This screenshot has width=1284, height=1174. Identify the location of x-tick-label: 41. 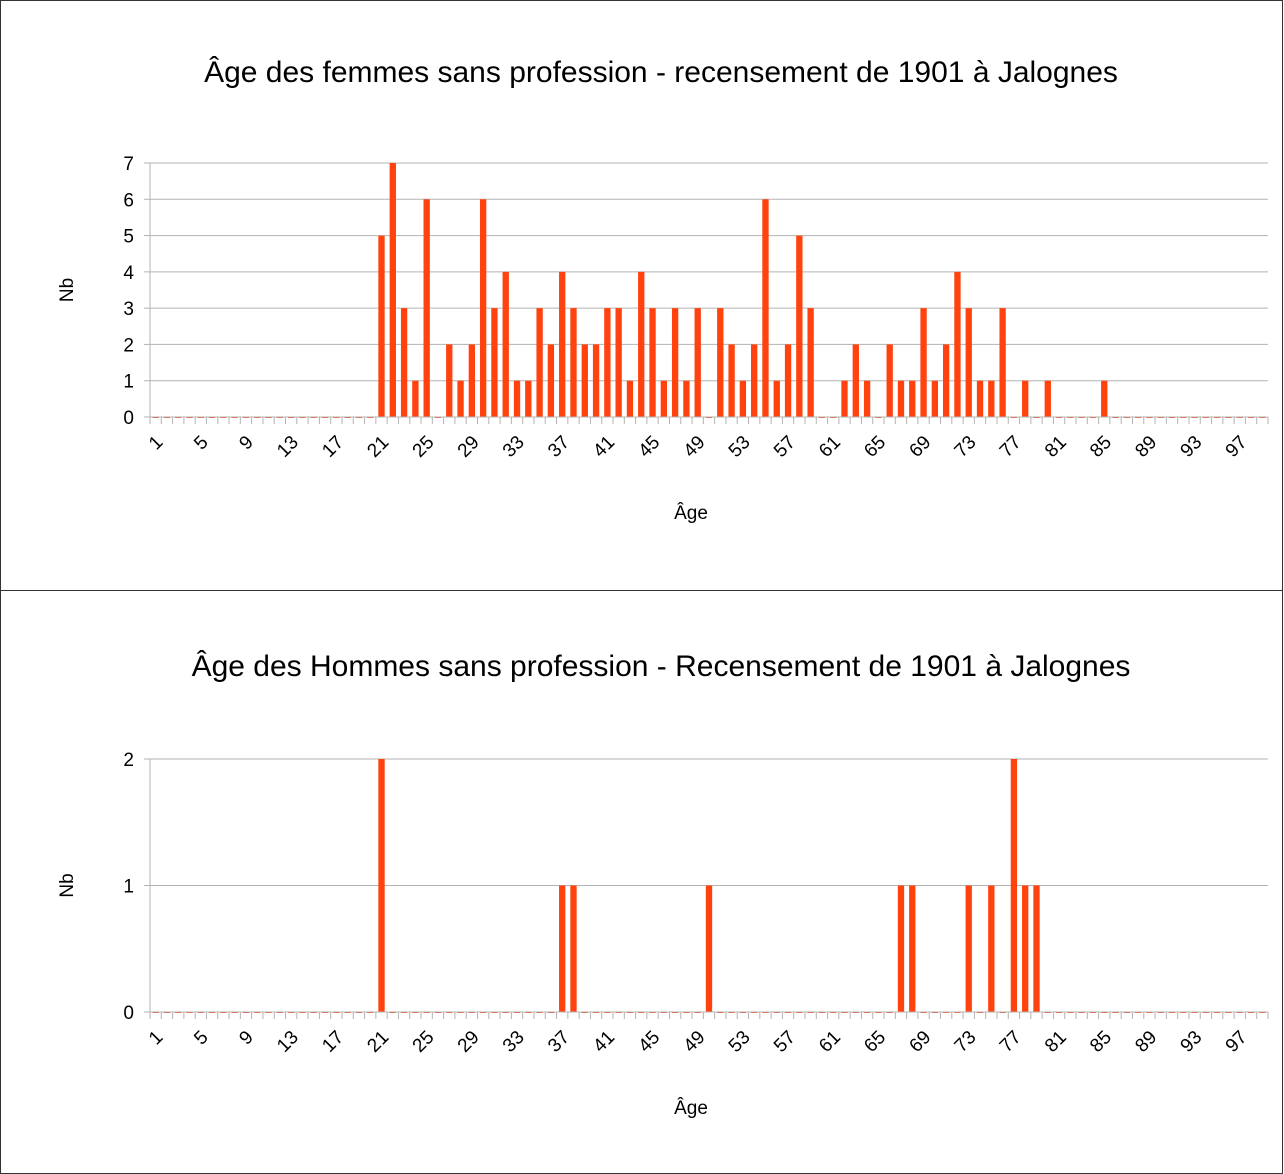
(604, 1042).